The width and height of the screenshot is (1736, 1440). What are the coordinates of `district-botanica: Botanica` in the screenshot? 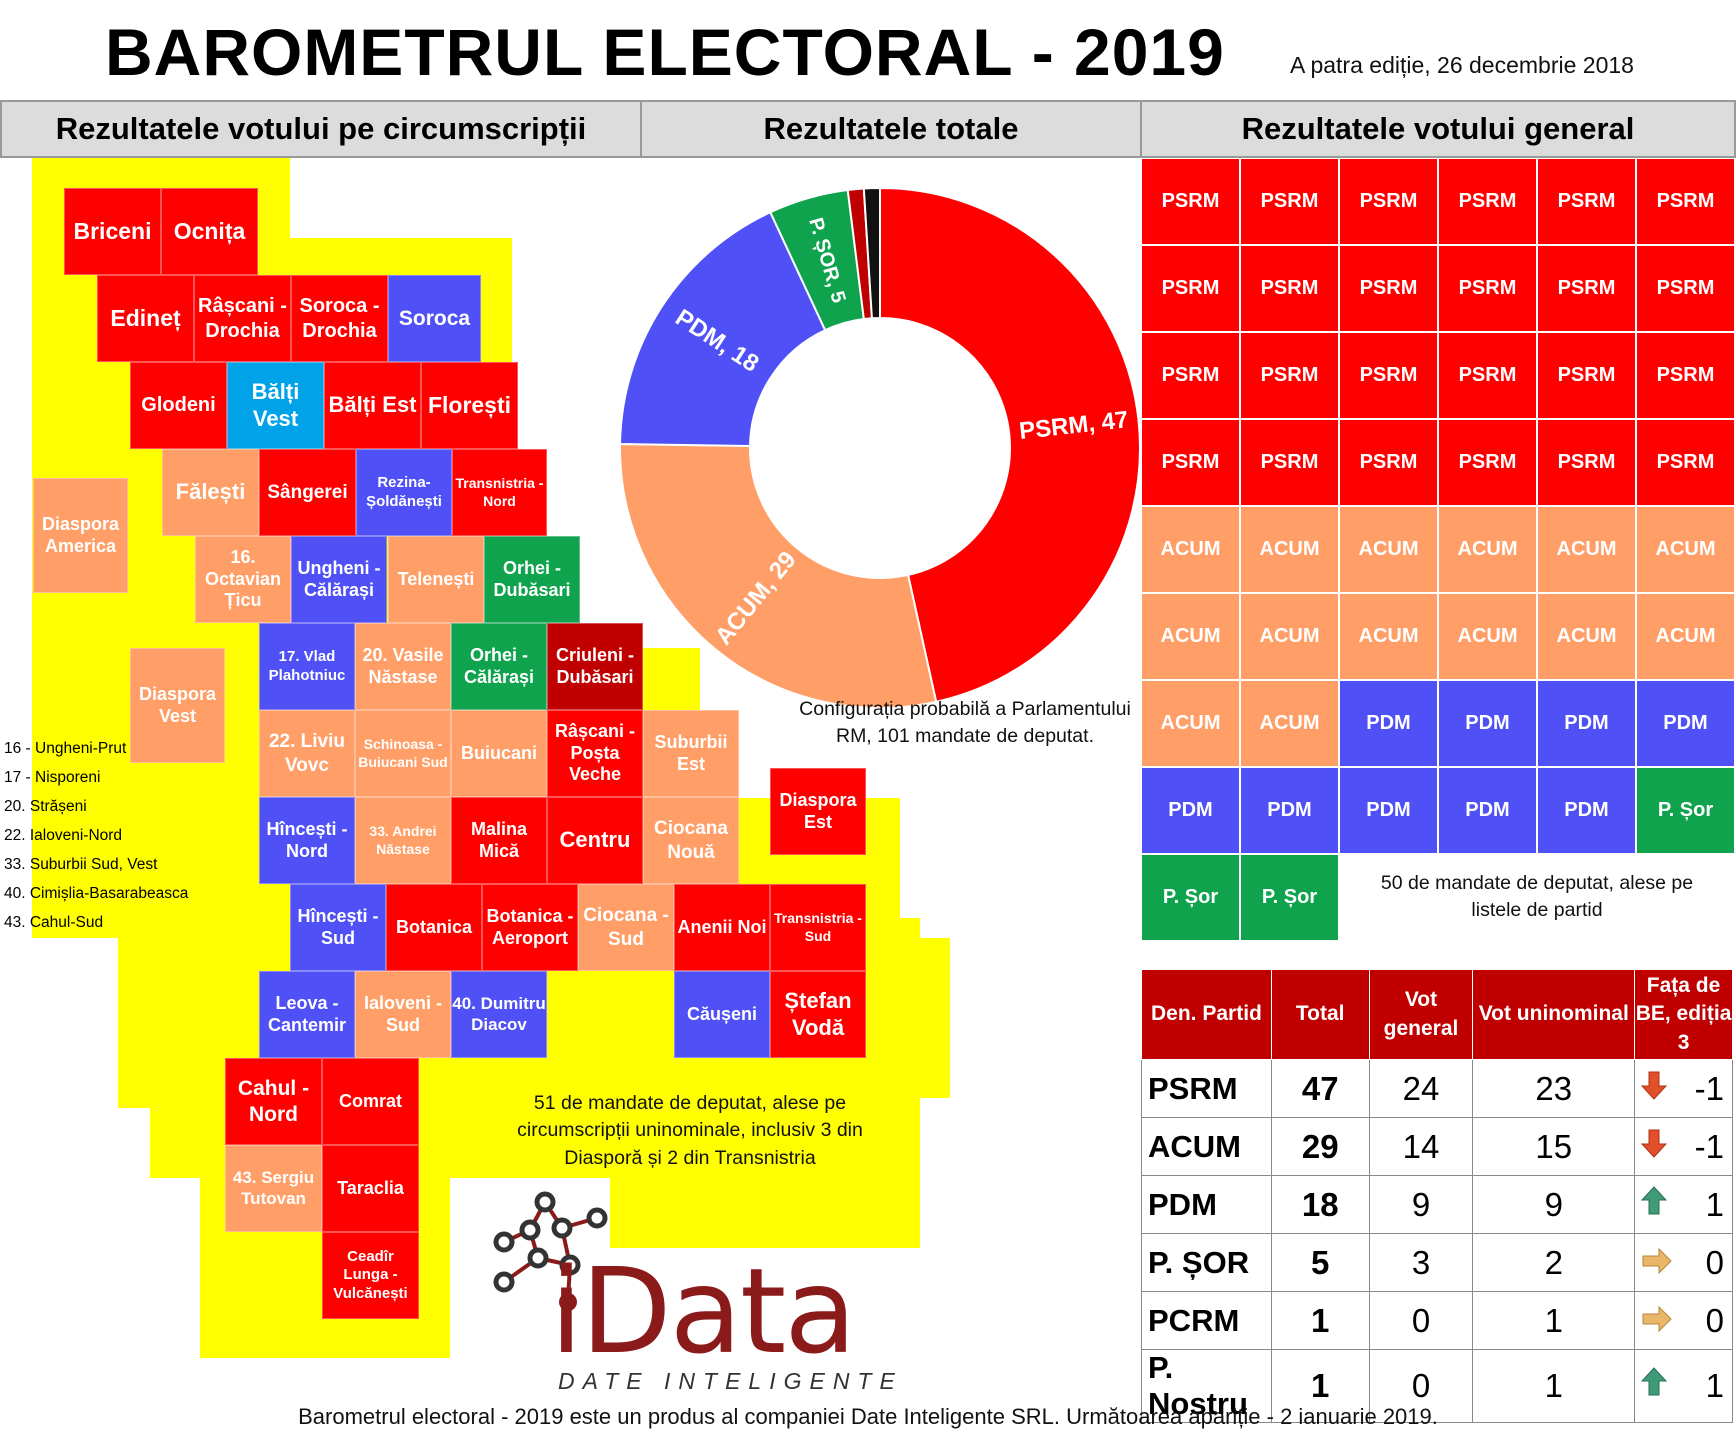 It's located at (434, 927).